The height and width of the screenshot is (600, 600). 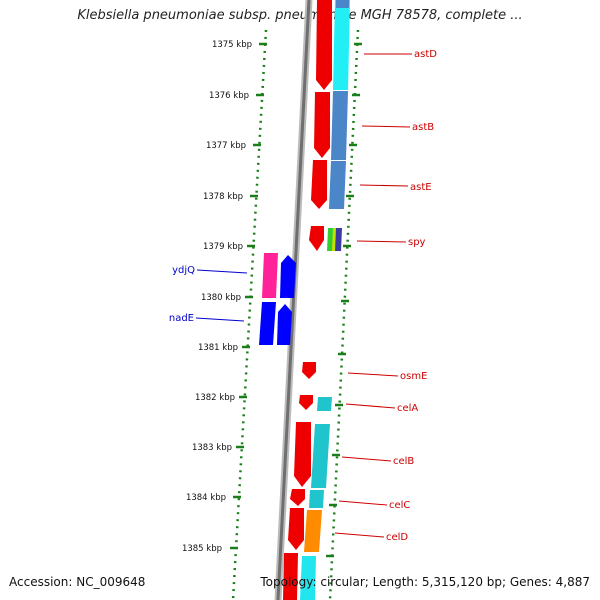 I want to click on tick-label: 1383 kbp, so click(x=212, y=448).